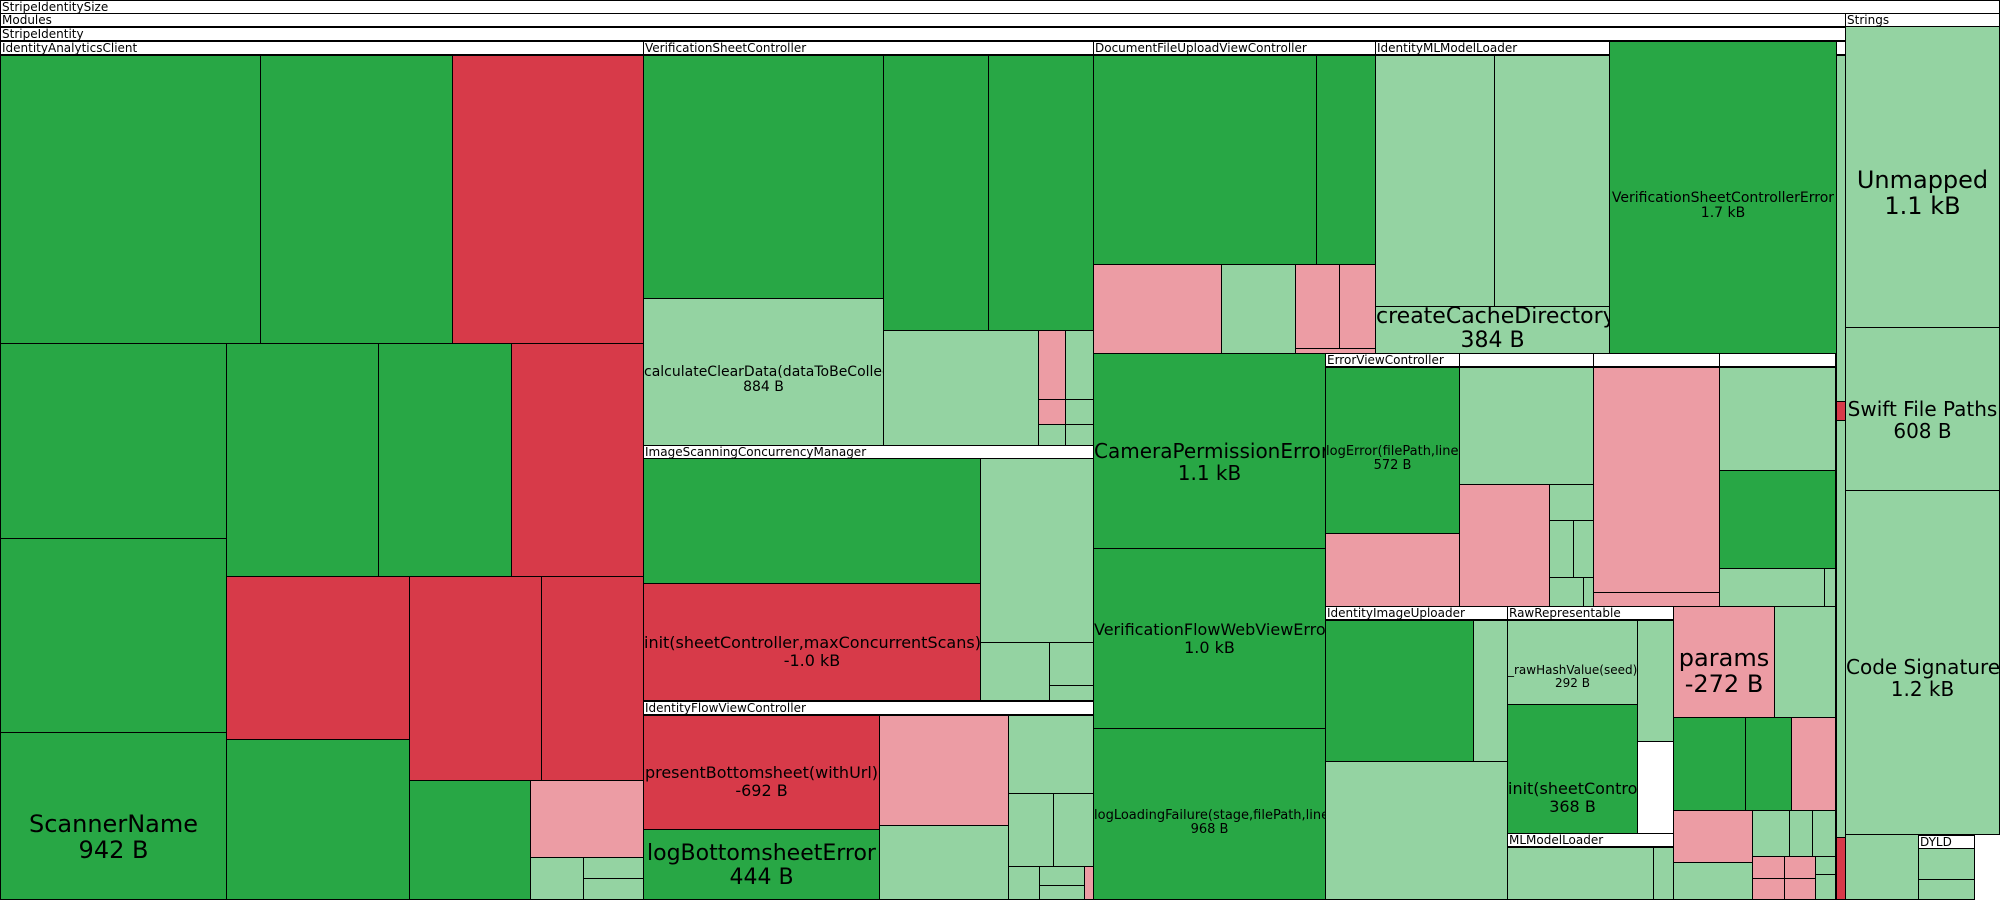  What do you see at coordinates (1922, 662) in the screenshot?
I see `treemap-cell: Code Signature 1.2 kB` at bounding box center [1922, 662].